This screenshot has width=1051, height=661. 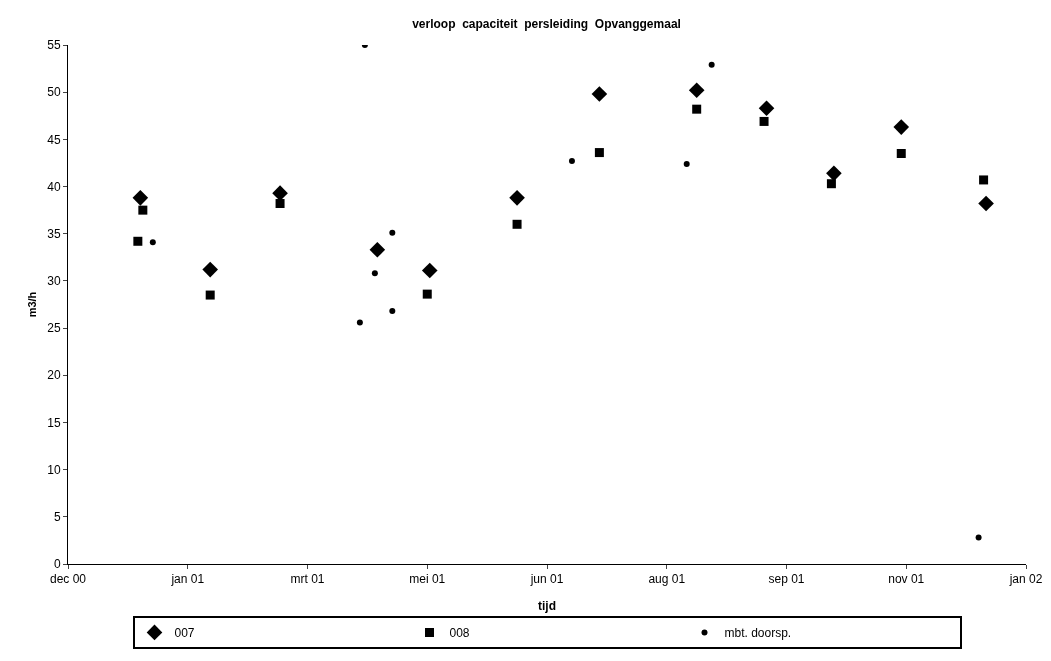 What do you see at coordinates (54, 45) in the screenshot?
I see `y-tick-label: 55` at bounding box center [54, 45].